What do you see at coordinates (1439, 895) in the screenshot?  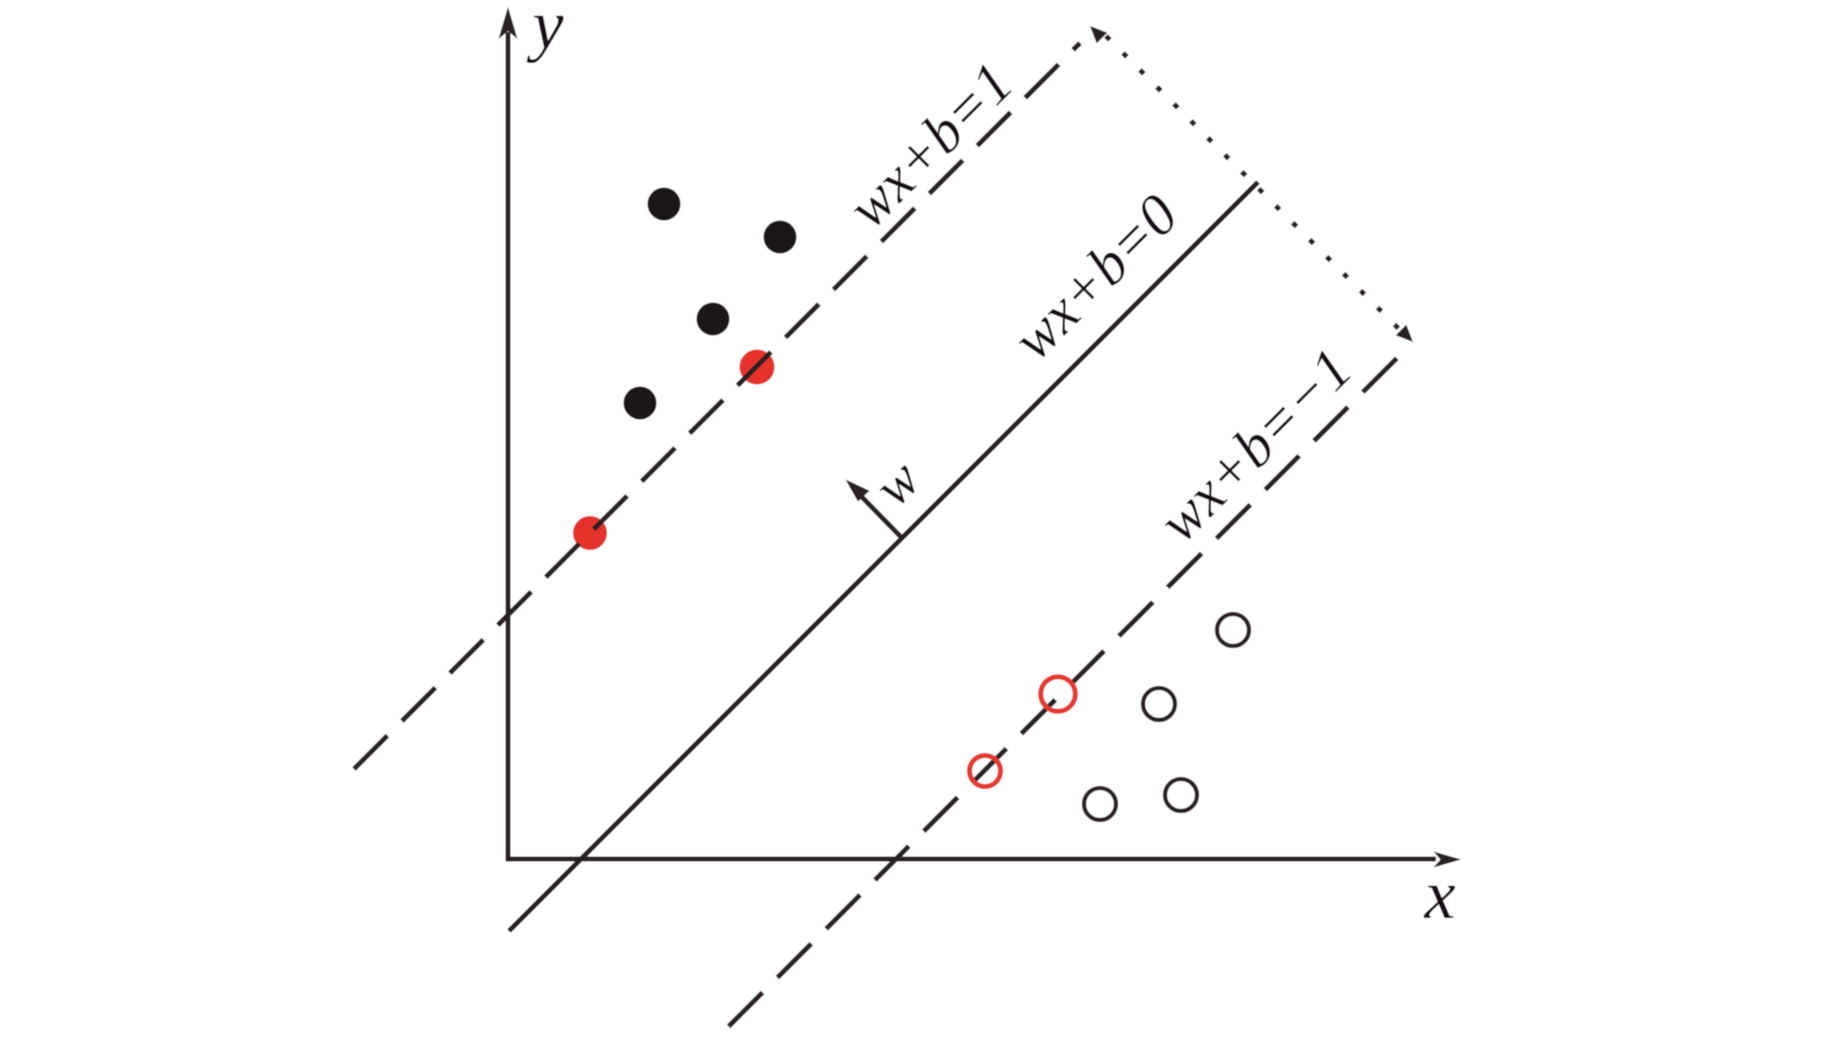 I see `svg-text: x` at bounding box center [1439, 895].